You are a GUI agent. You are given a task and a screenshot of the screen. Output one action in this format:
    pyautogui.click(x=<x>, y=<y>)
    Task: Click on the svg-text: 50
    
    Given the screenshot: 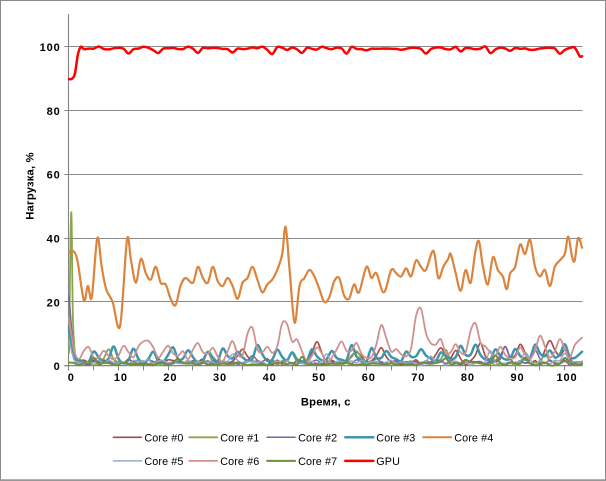 What is the action you would take?
    pyautogui.click(x=319, y=378)
    